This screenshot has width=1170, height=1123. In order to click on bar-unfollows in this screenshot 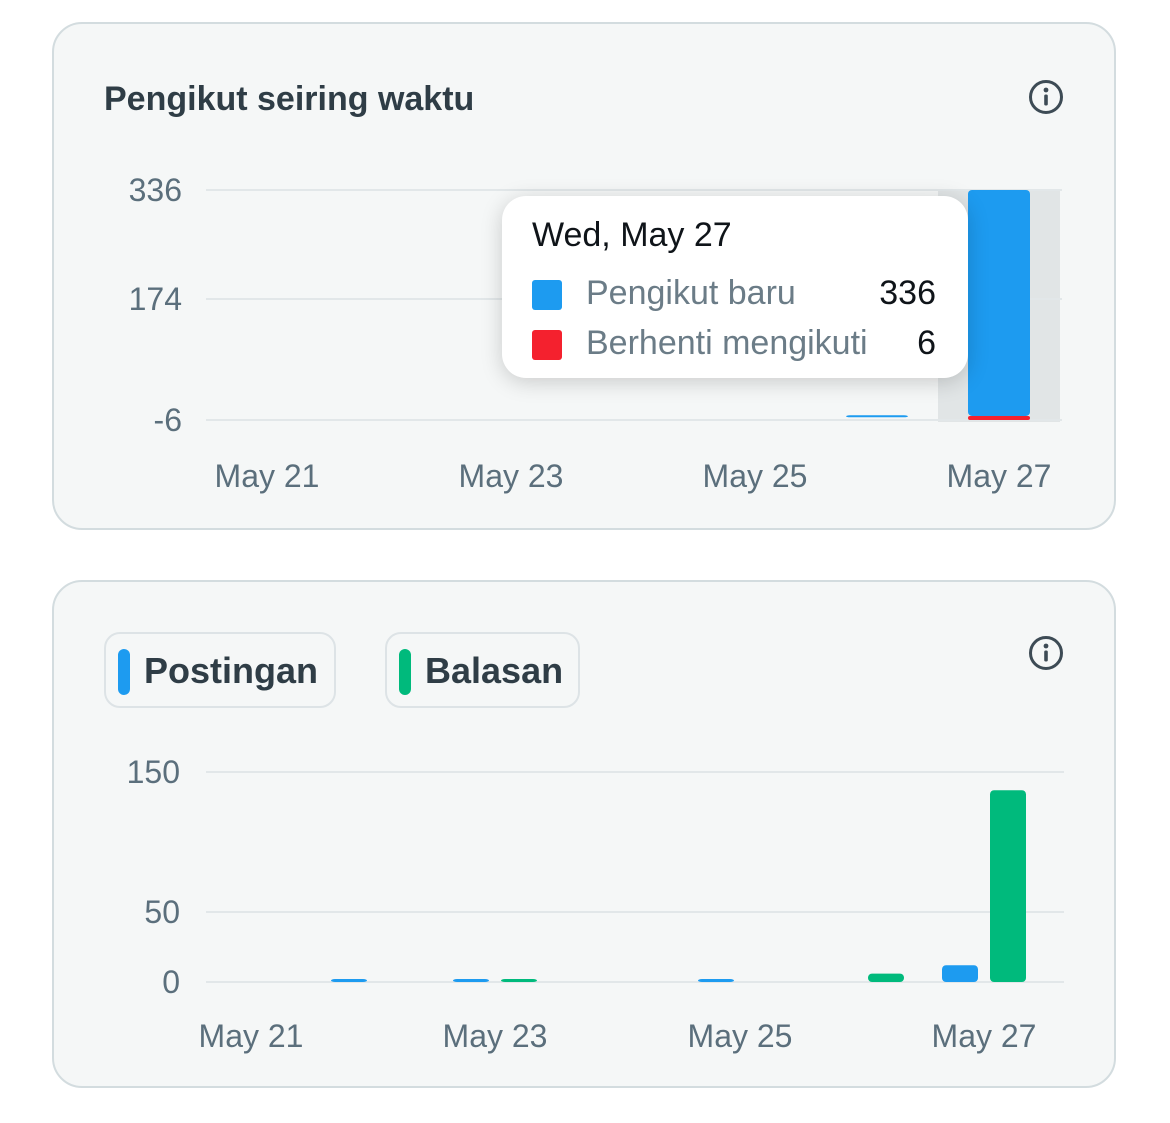, I will do `click(999, 417)`.